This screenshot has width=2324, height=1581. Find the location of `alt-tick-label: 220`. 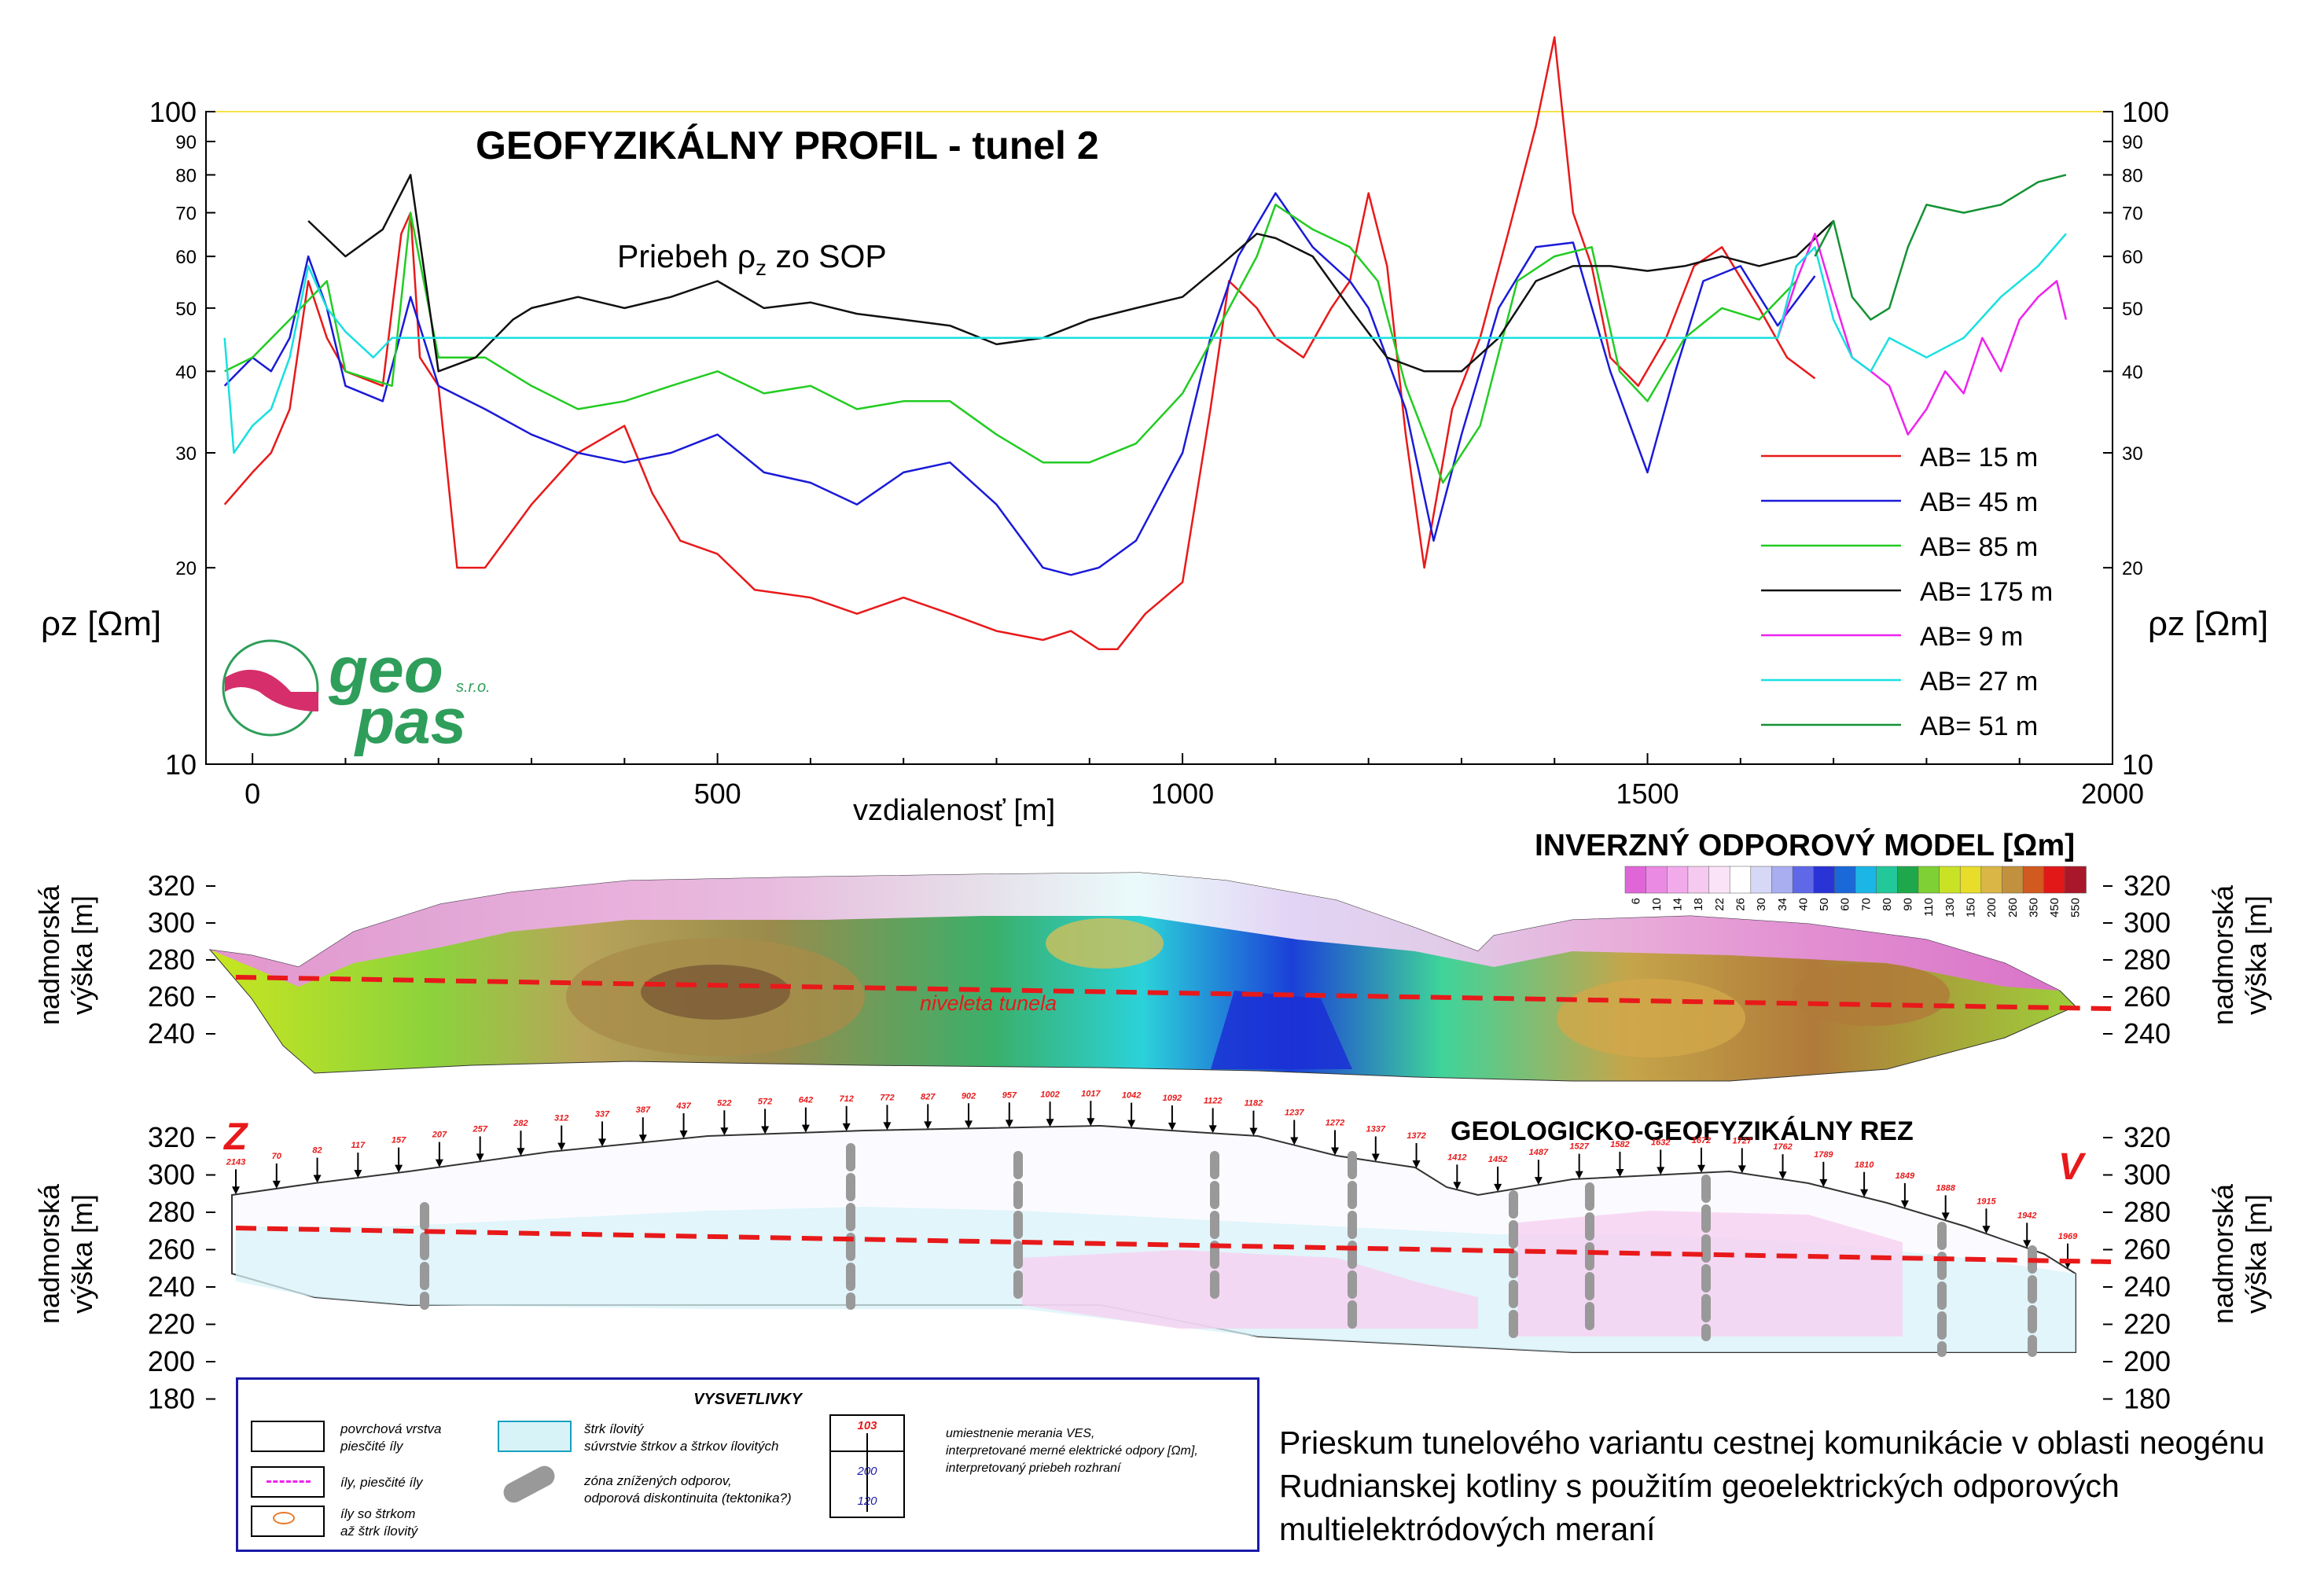

alt-tick-label: 220 is located at coordinates (2147, 1324).